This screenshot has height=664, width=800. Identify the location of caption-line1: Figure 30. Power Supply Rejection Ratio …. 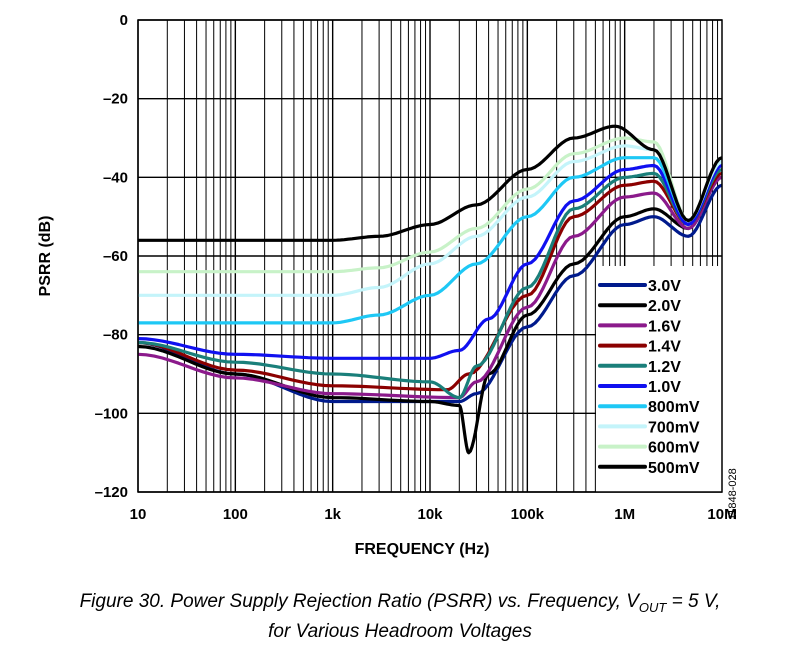
(400, 603).